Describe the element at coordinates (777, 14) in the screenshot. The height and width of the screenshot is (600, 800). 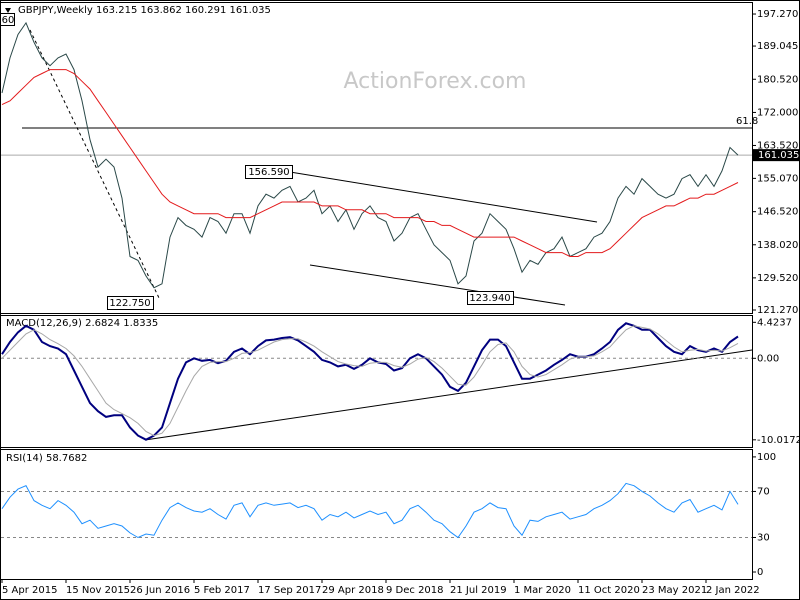
I see `y-tick-label: 197.270` at that location.